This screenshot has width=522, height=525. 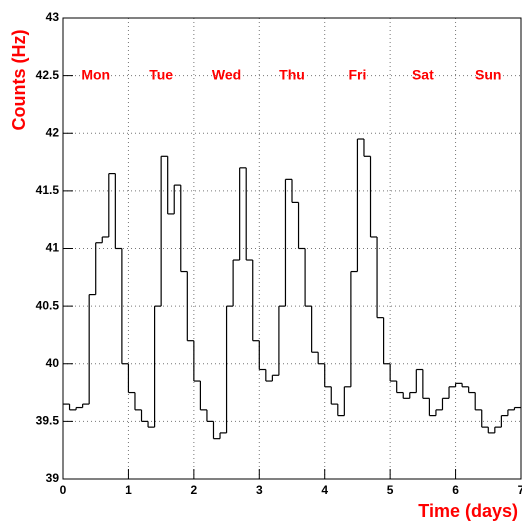 What do you see at coordinates (48, 305) in the screenshot?
I see `y-tick-label: 40.5` at bounding box center [48, 305].